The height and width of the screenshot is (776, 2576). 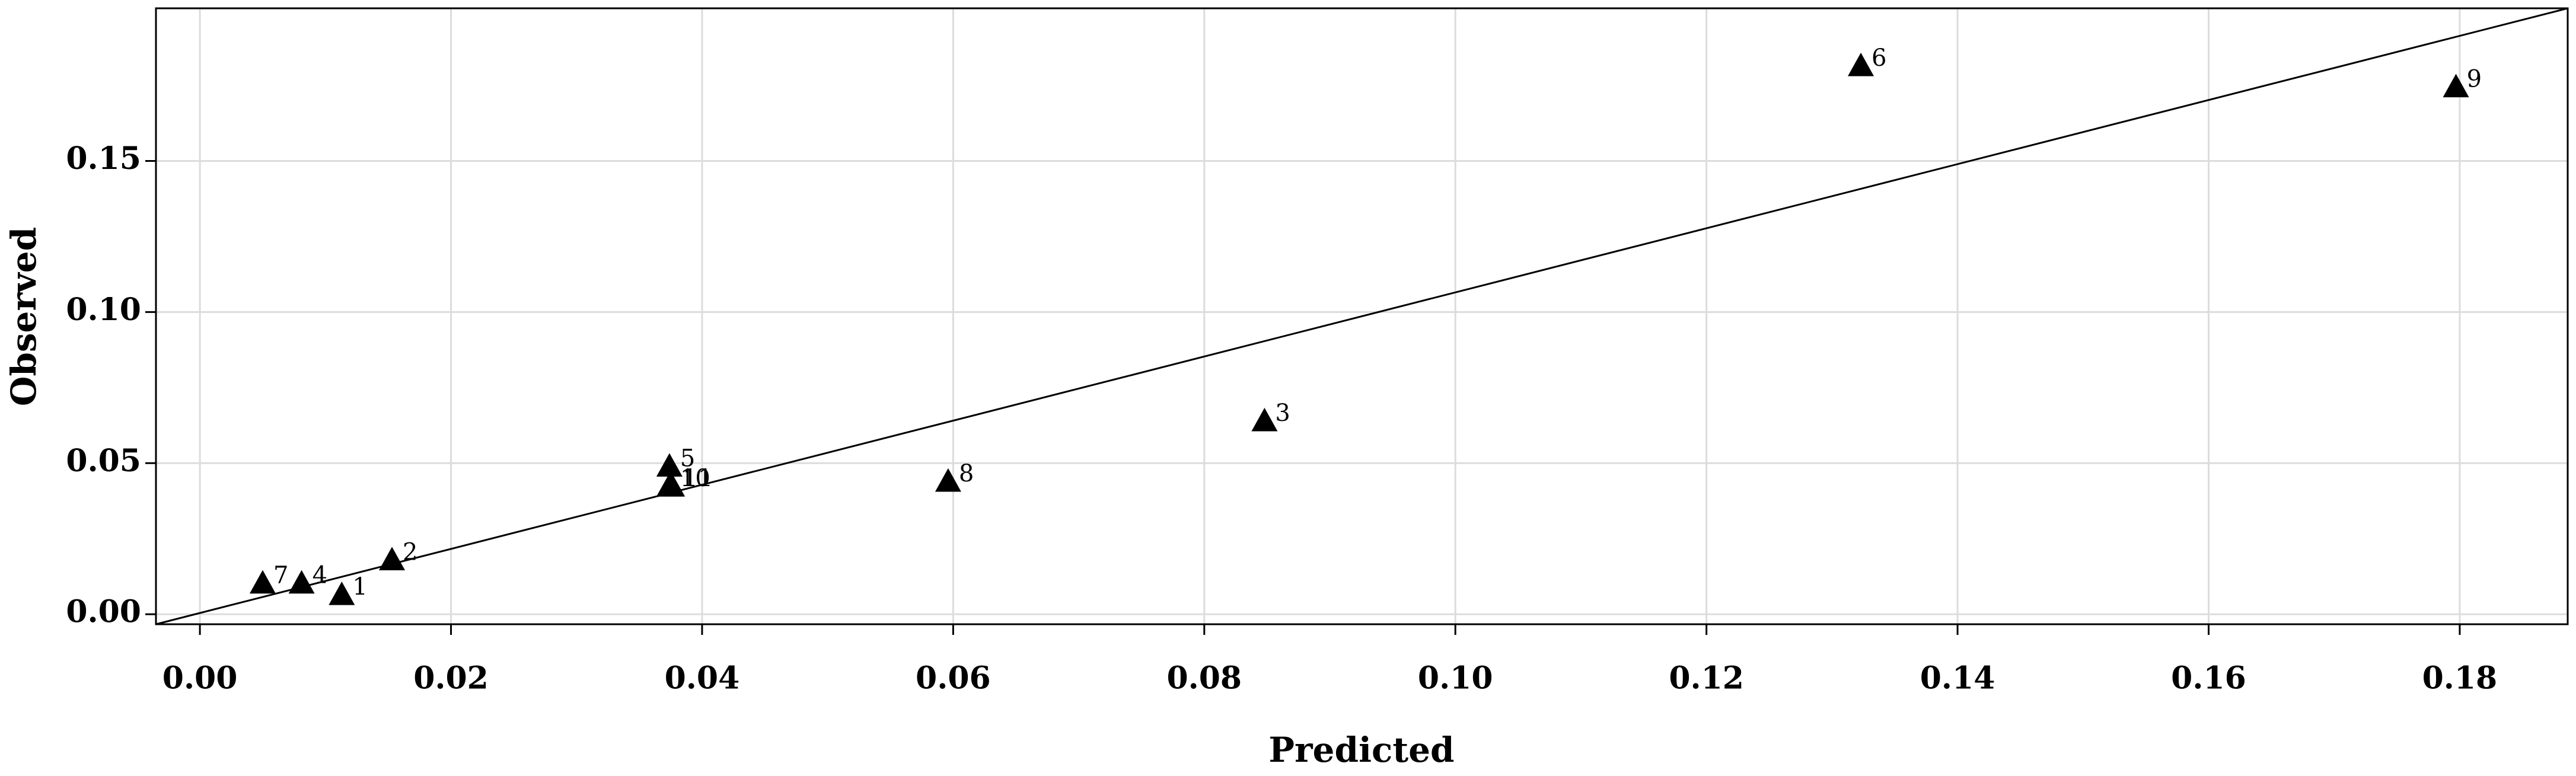 What do you see at coordinates (200, 679) in the screenshot?
I see `x-tick-label: 0.00` at bounding box center [200, 679].